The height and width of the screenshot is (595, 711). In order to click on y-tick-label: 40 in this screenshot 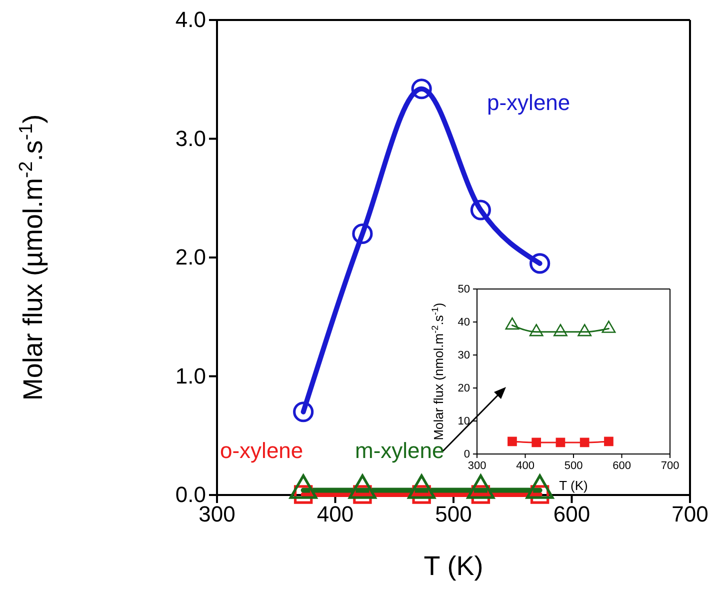, I will do `click(464, 322)`.